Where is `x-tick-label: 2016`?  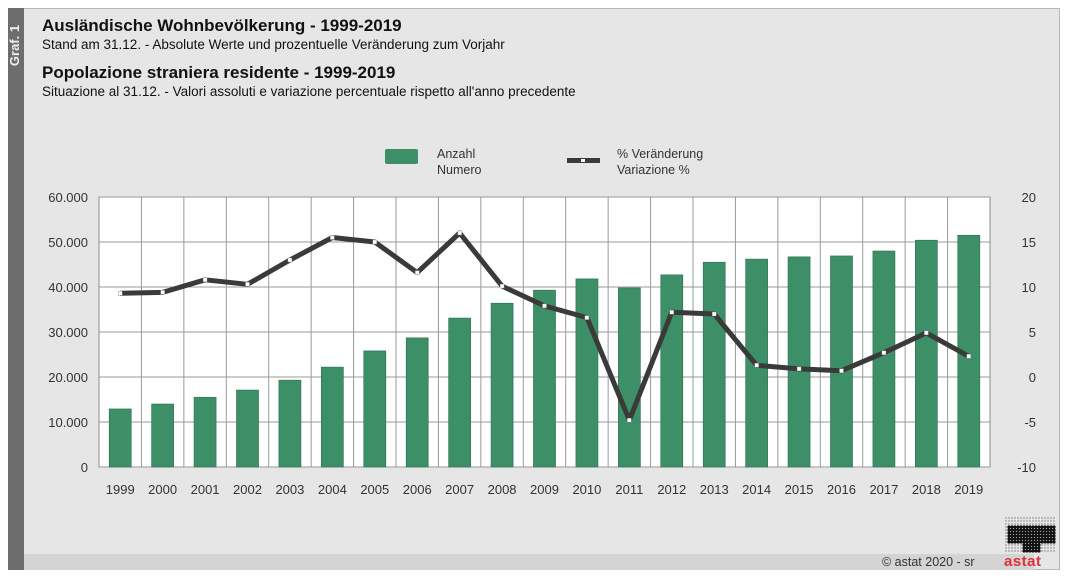
x-tick-label: 2016 is located at coordinates (841, 489).